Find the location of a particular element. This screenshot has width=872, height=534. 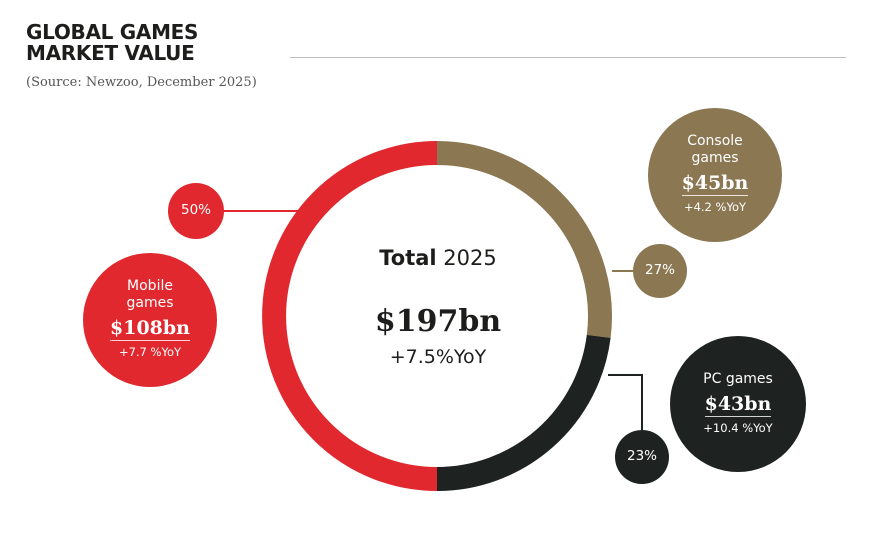

total-label-bold: Total is located at coordinates (408, 258).